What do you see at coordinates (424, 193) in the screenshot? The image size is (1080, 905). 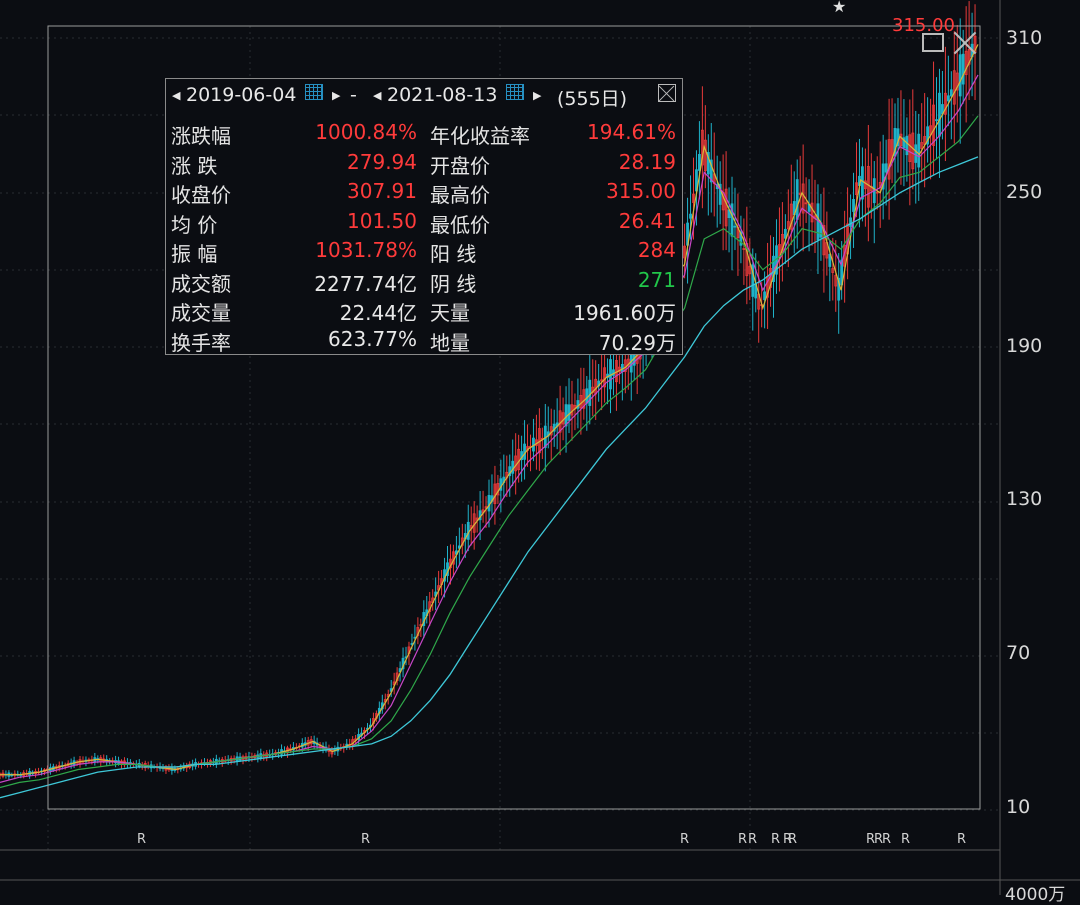 I see `stat-row: 收盘价 307.91 最高价 315.00` at bounding box center [424, 193].